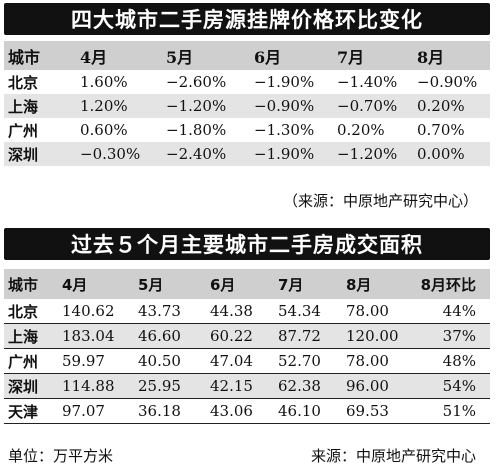  Describe the element at coordinates (377, 106) in the screenshot. I see `table-cell: −0.70%` at that location.